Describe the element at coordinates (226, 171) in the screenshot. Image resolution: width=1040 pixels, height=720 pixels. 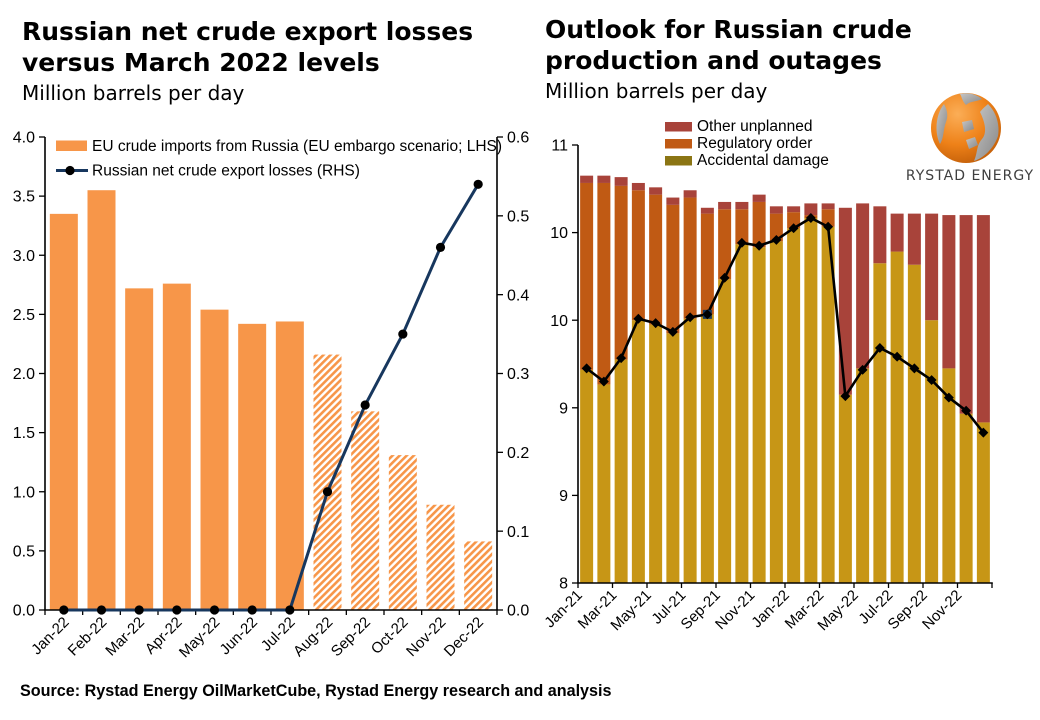
I see `legend-label-line: Russian net crude export losses (RHS)` at that location.